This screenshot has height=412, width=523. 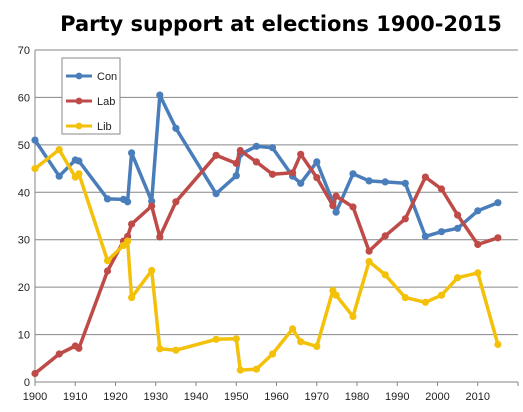 I want to click on x-tick-label: 1960, so click(x=276, y=397).